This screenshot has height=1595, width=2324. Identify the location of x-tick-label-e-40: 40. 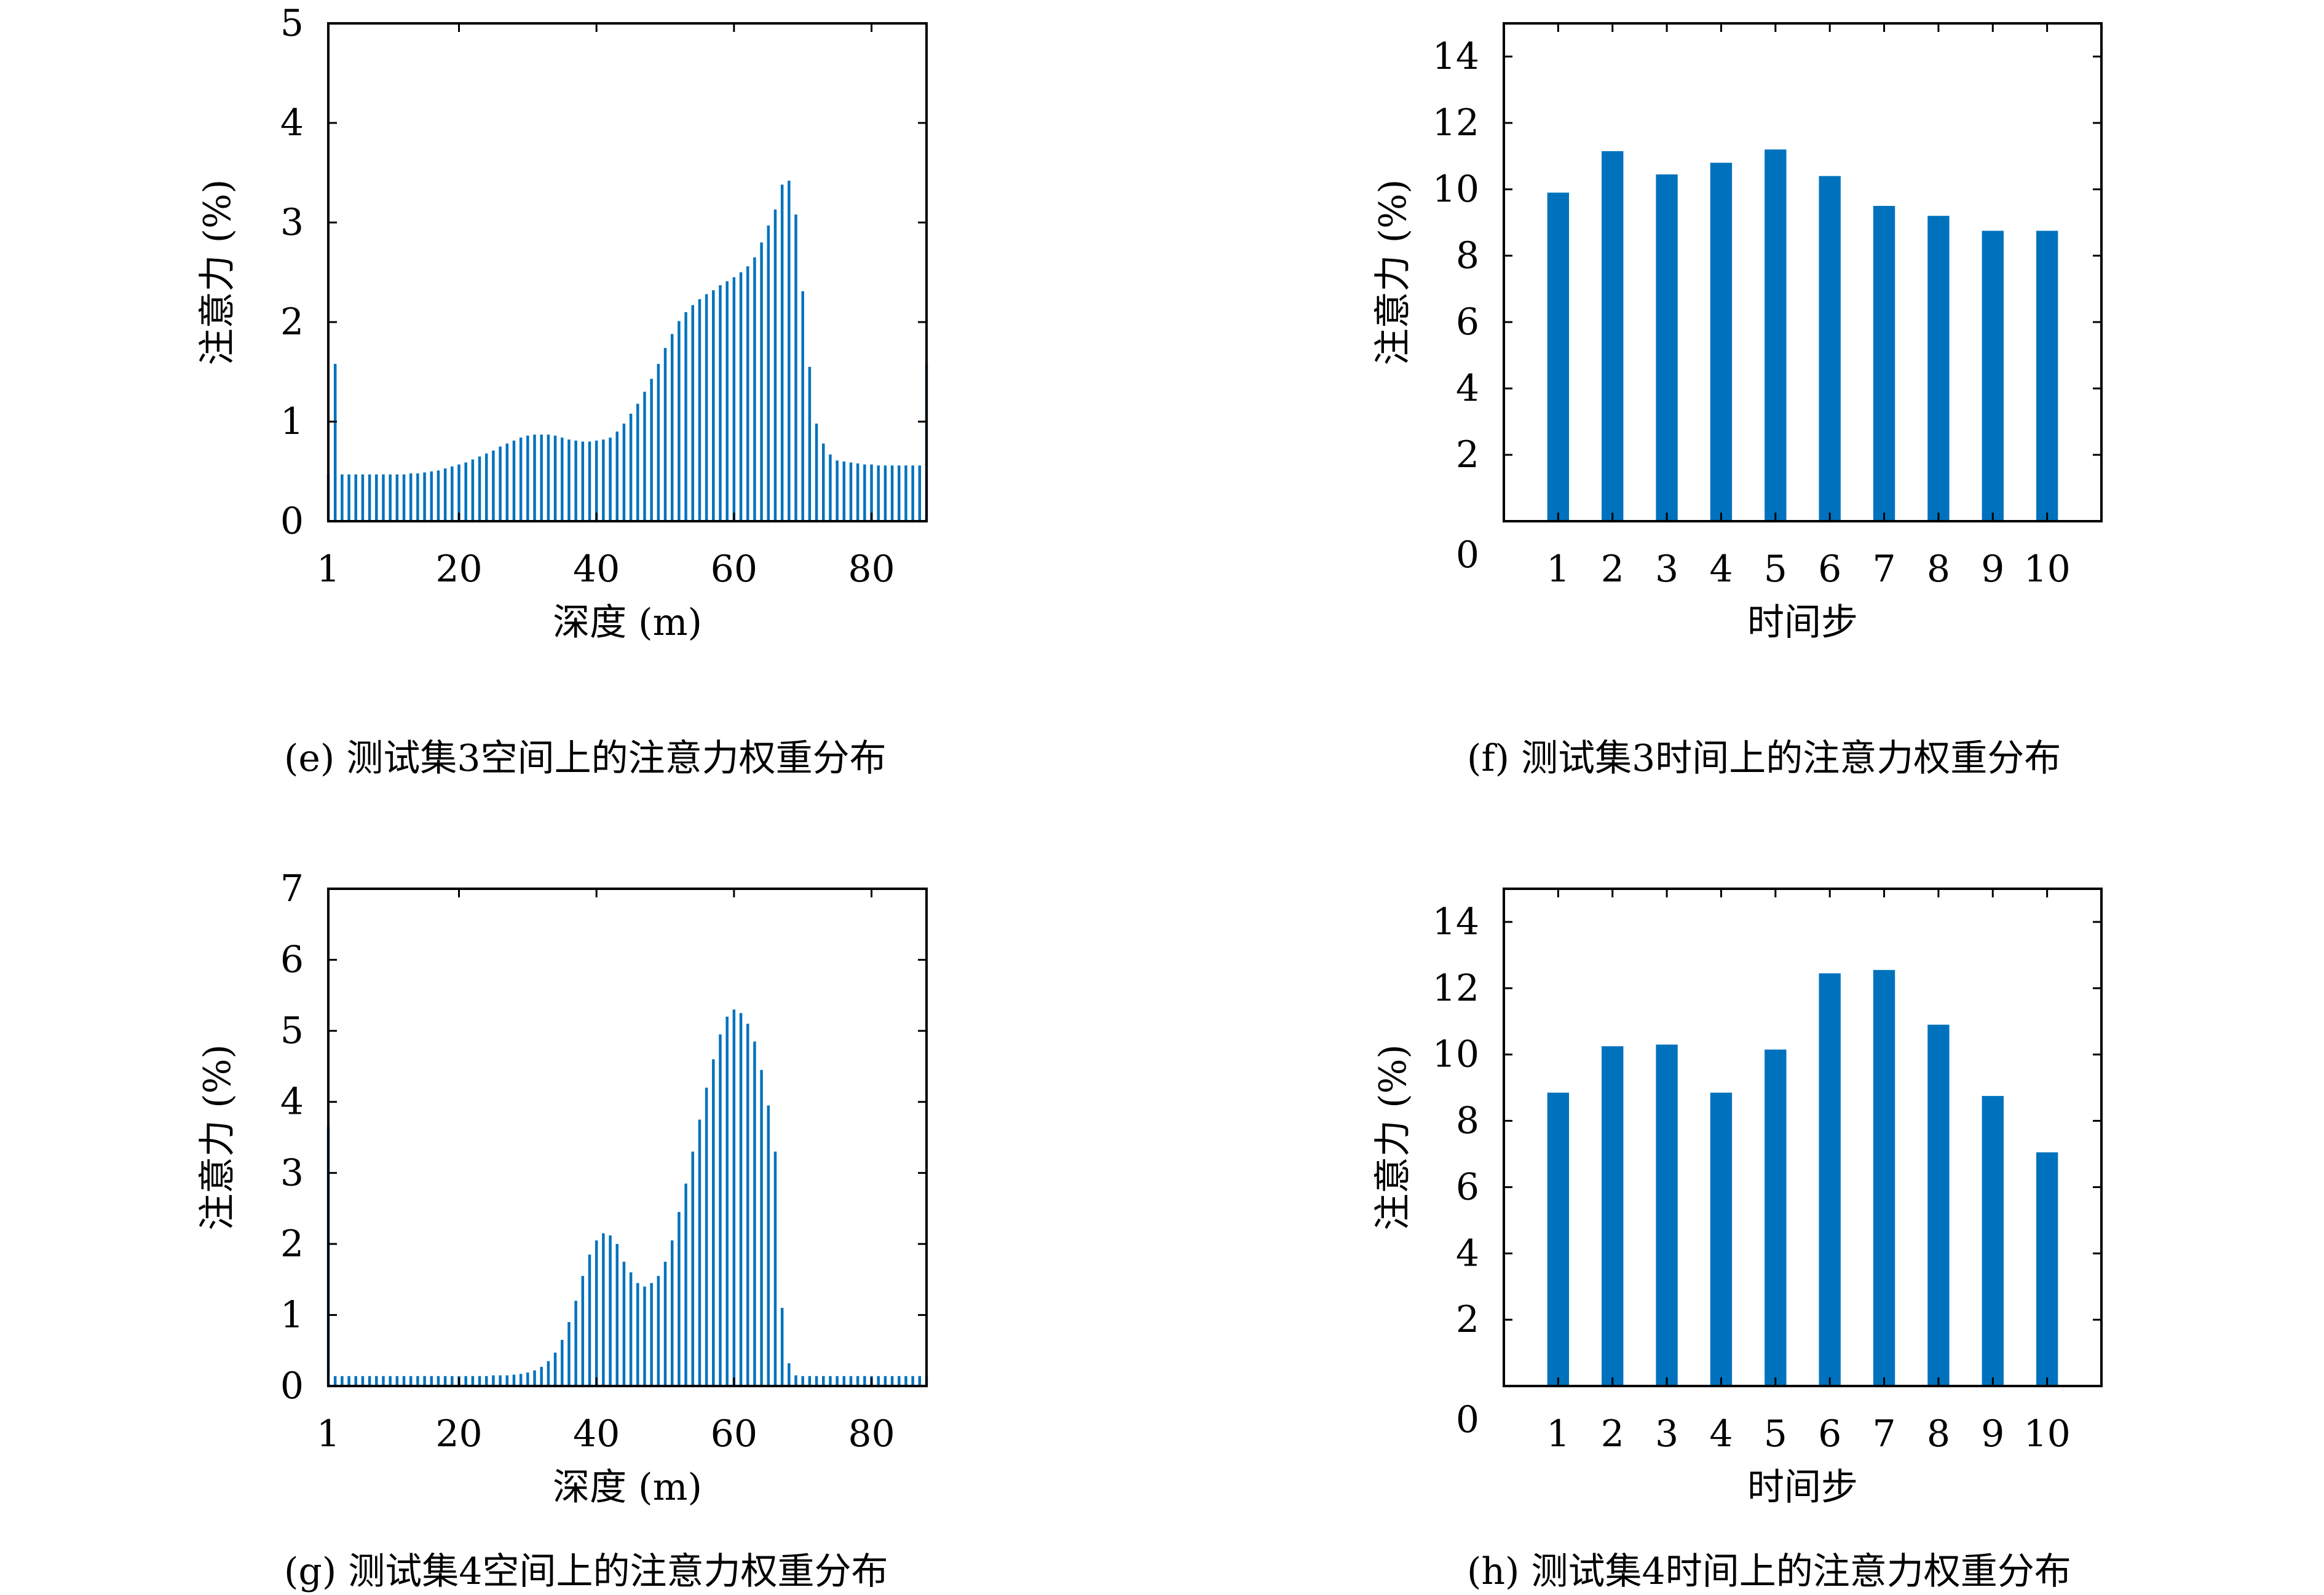
(596, 569).